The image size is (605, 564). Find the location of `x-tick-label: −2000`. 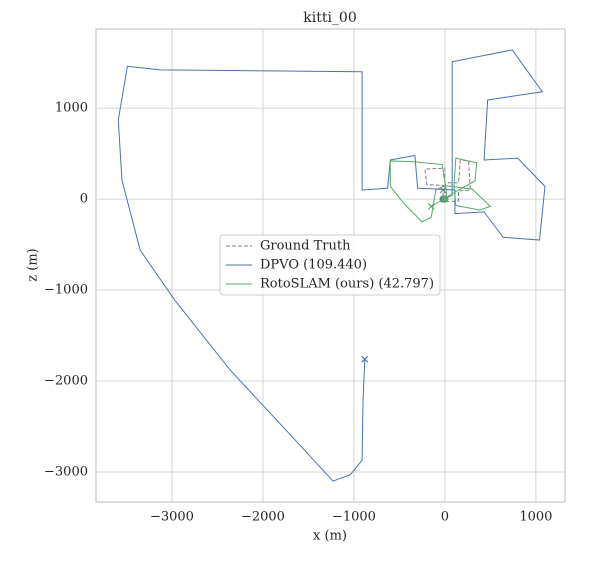

x-tick-label: −2000 is located at coordinates (263, 517).